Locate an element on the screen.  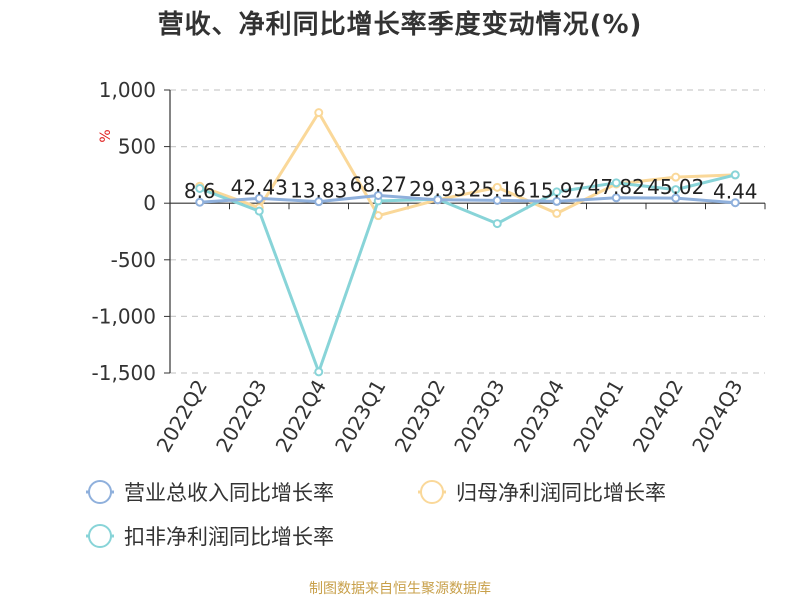
x-tick-label: 2024Q2 is located at coordinates (658, 416).